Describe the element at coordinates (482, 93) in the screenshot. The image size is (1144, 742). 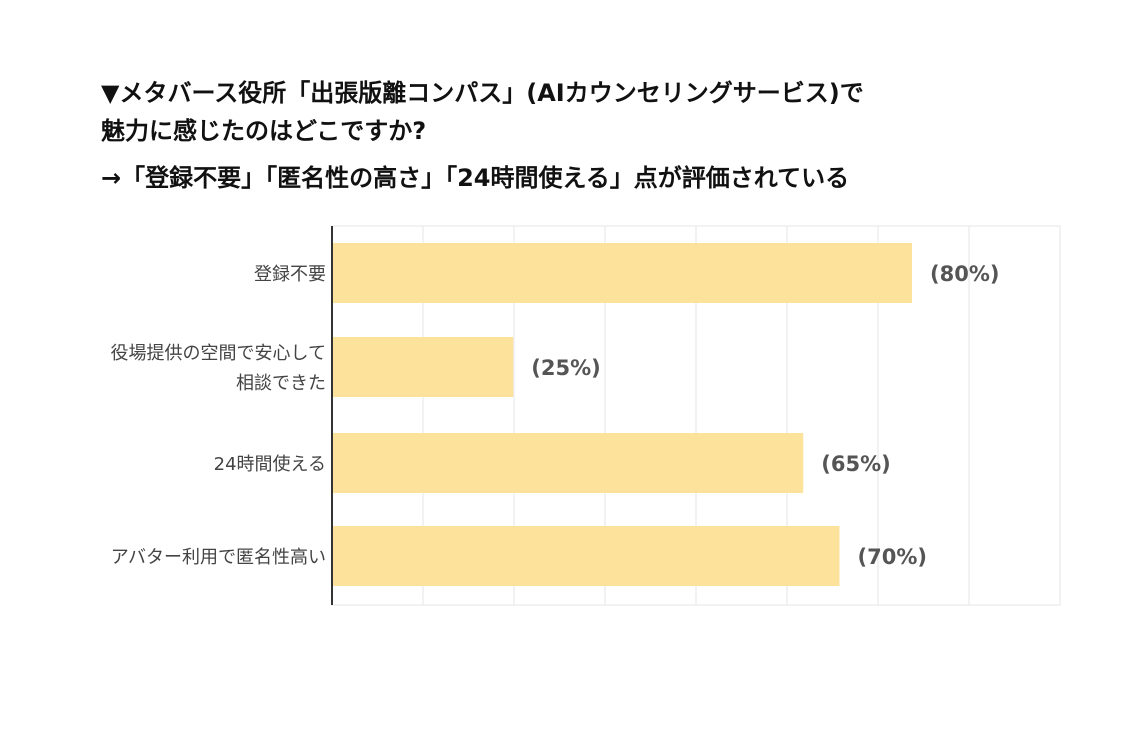
I see `chart-title-line-1: ▼メタバース役所「出張版離コンパス」(AIカウンセリングサービス)で` at that location.